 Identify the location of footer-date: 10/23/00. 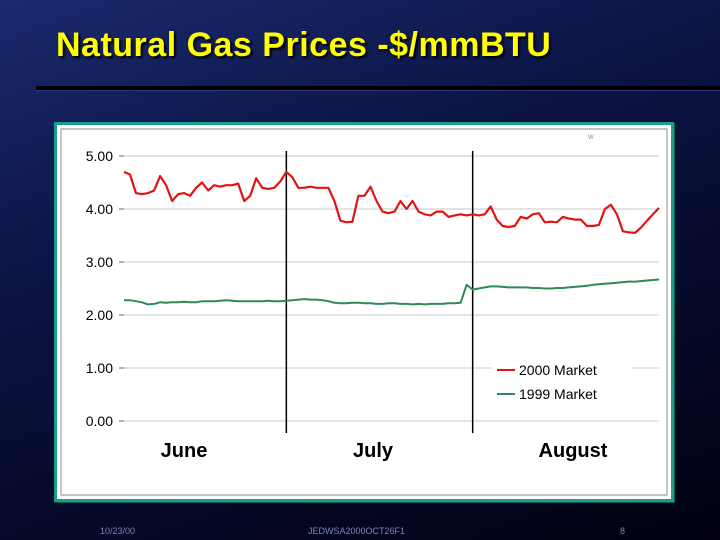
(118, 531).